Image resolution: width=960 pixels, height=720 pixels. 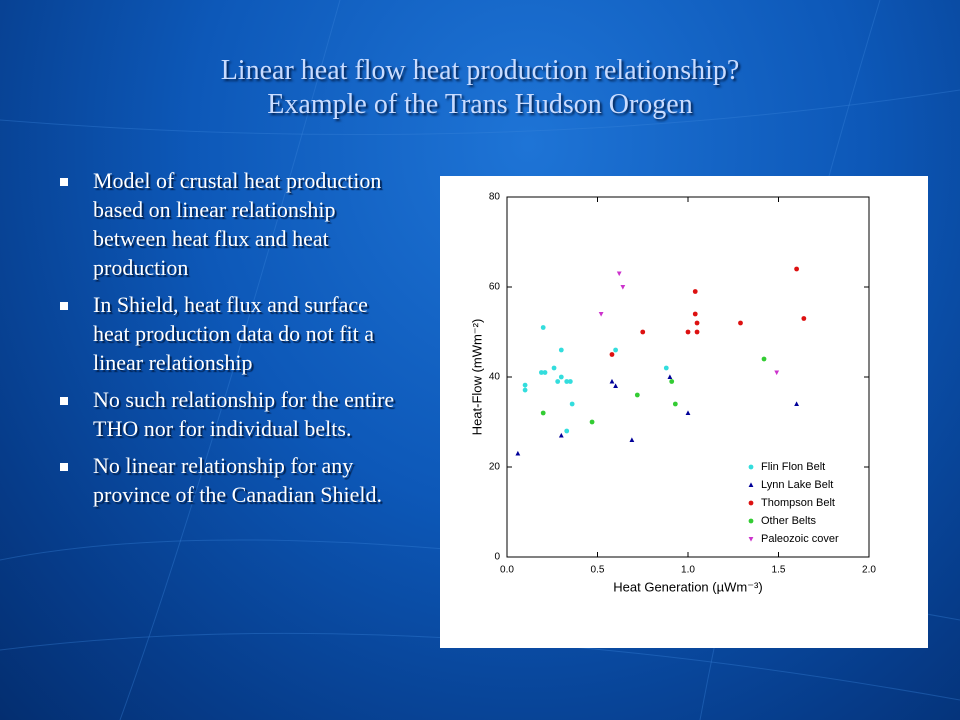 What do you see at coordinates (798, 503) in the screenshot?
I see `legend-label: Thompson Belt` at bounding box center [798, 503].